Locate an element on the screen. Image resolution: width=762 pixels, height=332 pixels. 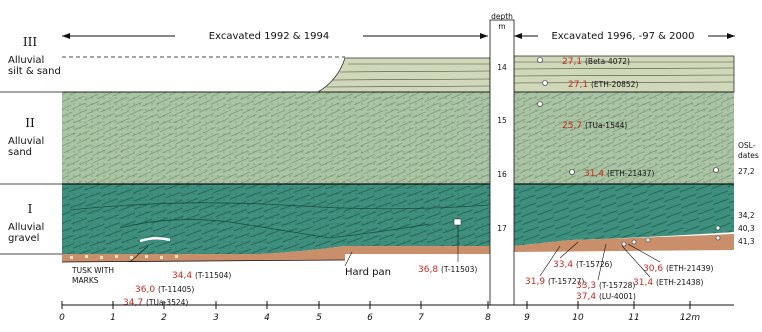
depth-tick-16: 16 is located at coordinates (502, 174).